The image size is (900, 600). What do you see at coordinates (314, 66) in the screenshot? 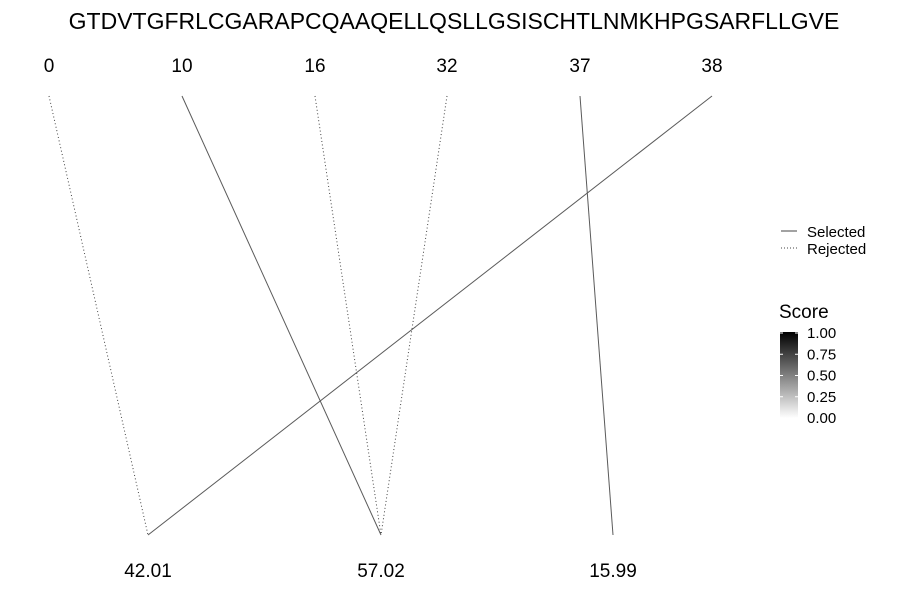
I see `top-position-label: 16` at bounding box center [314, 66].